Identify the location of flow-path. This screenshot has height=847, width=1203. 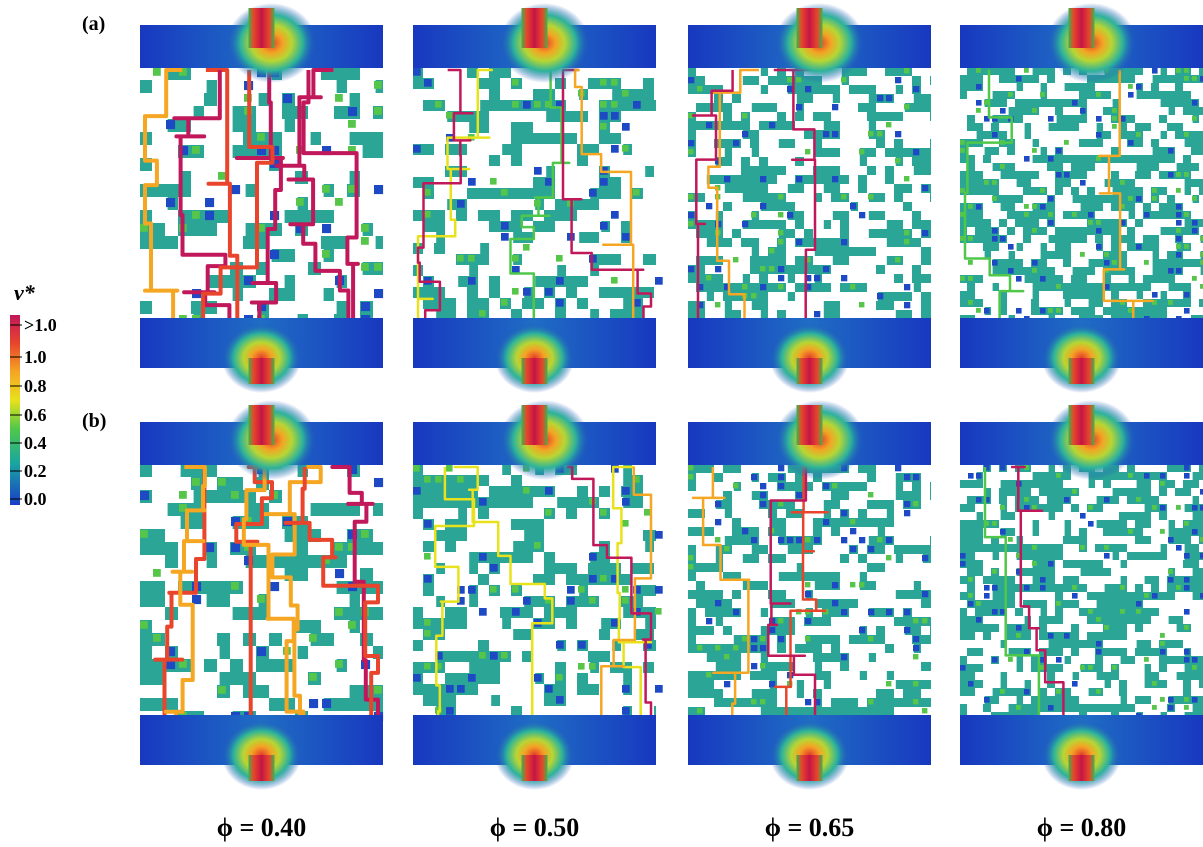
(222, 193).